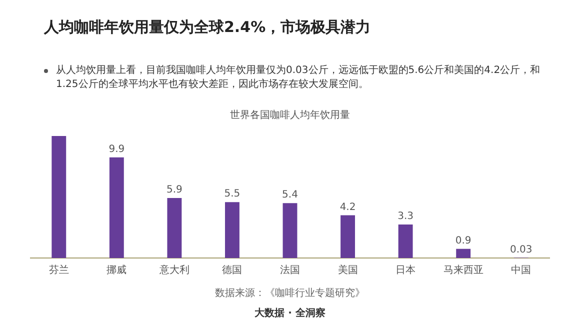 The image size is (580, 325). What do you see at coordinates (290, 293) in the screenshot?
I see `source-note: 数据来源：《咖啡行业专题研究》` at bounding box center [290, 293].